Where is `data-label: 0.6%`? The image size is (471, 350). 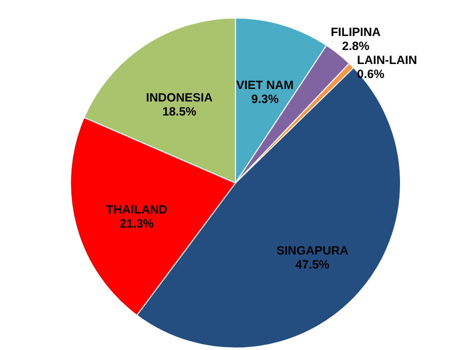 data-label: 0.6% is located at coordinates (371, 73).